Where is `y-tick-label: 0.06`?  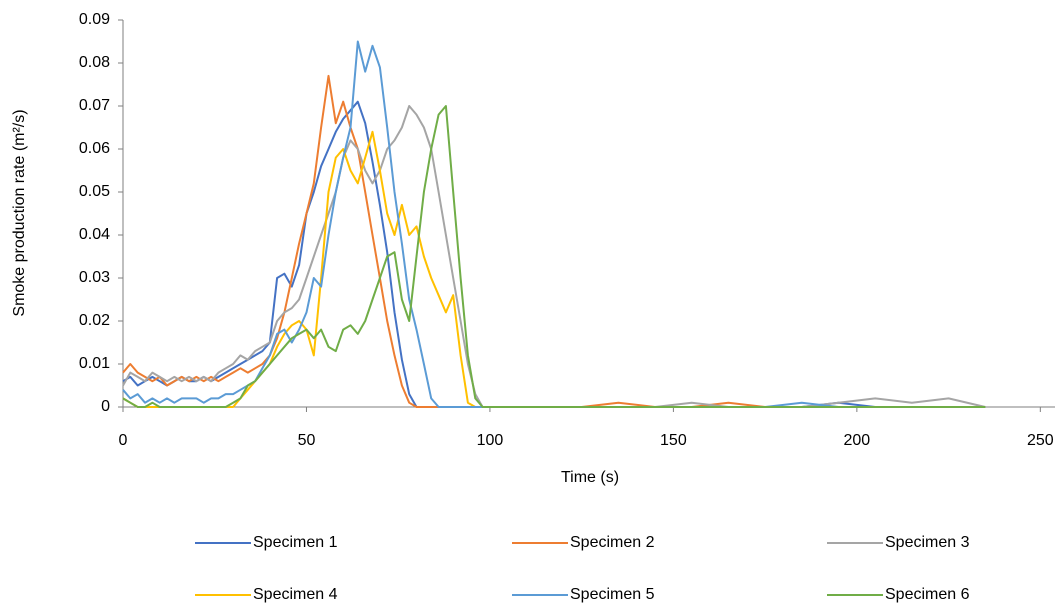
y-tick-label: 0.06 is located at coordinates (94, 148).